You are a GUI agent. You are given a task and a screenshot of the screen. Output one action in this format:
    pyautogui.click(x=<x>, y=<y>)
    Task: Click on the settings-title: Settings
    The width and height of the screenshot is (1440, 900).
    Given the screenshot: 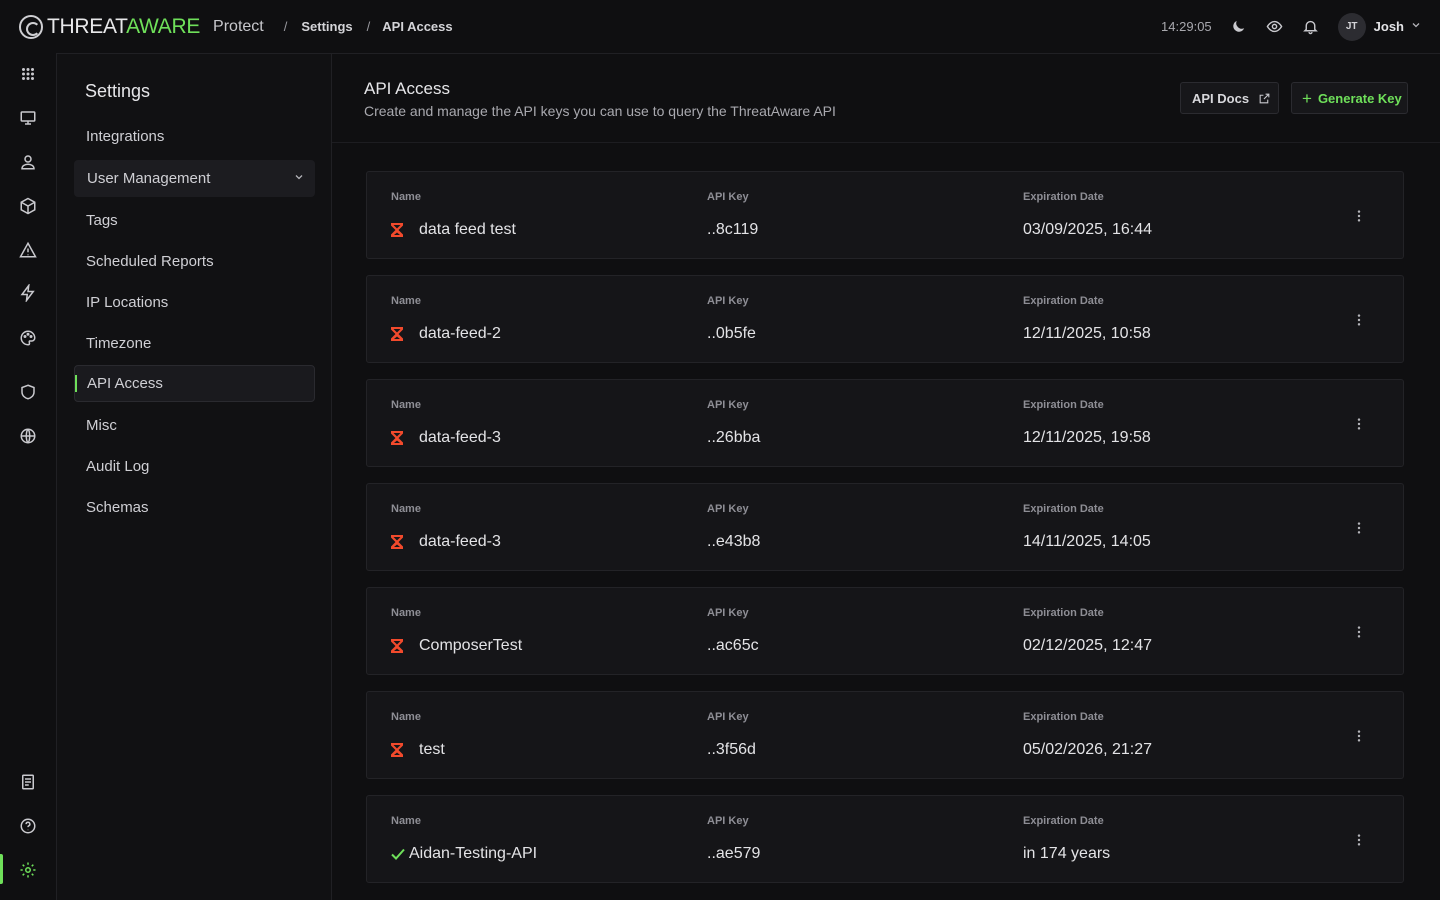 What is the action you would take?
    pyautogui.click(x=118, y=91)
    